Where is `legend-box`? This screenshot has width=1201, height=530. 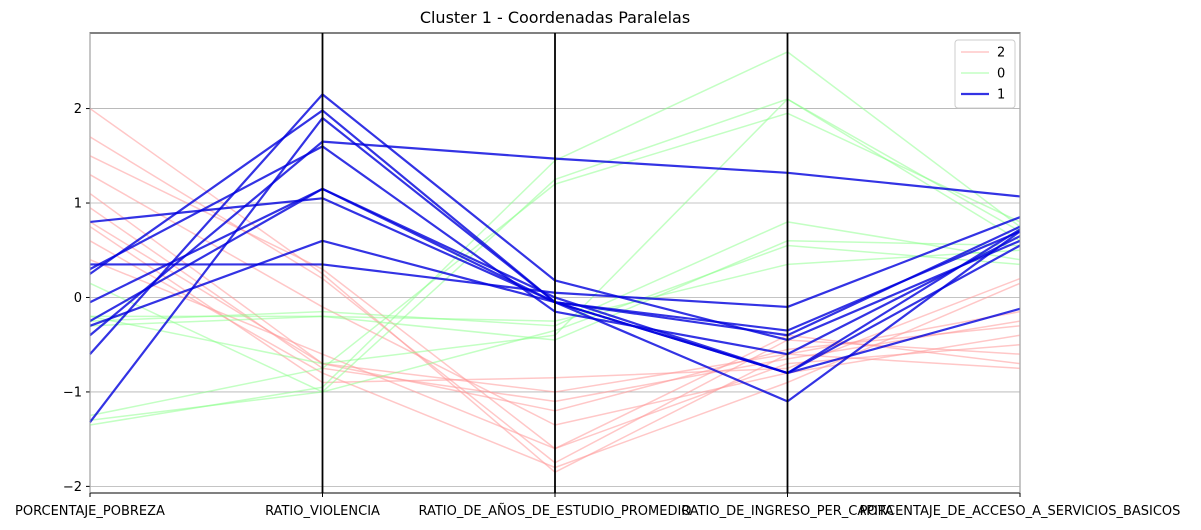
legend-box is located at coordinates (985, 74).